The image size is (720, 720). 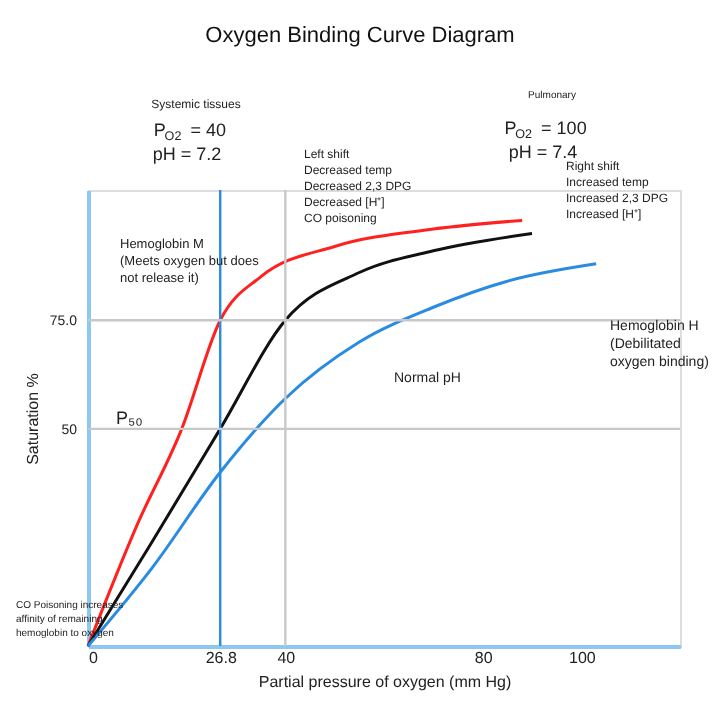 What do you see at coordinates (32, 419) in the screenshot?
I see `y-axis-title: Saturation %` at bounding box center [32, 419].